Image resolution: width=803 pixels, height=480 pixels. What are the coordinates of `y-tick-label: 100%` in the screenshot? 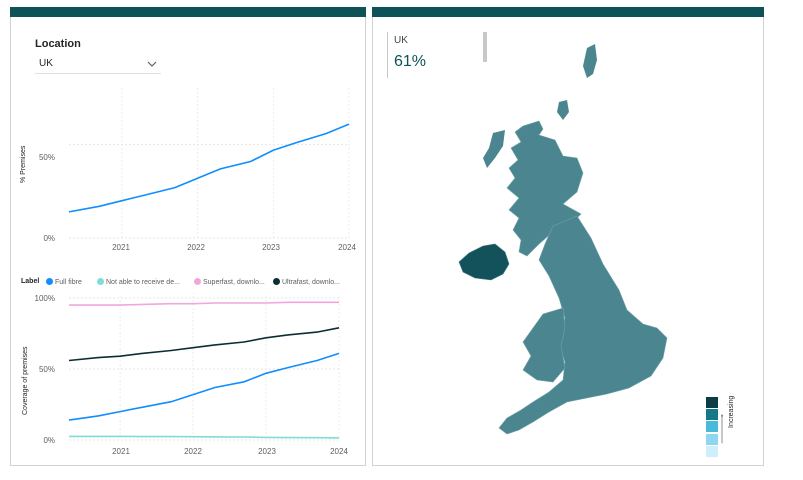 It's located at (45, 298).